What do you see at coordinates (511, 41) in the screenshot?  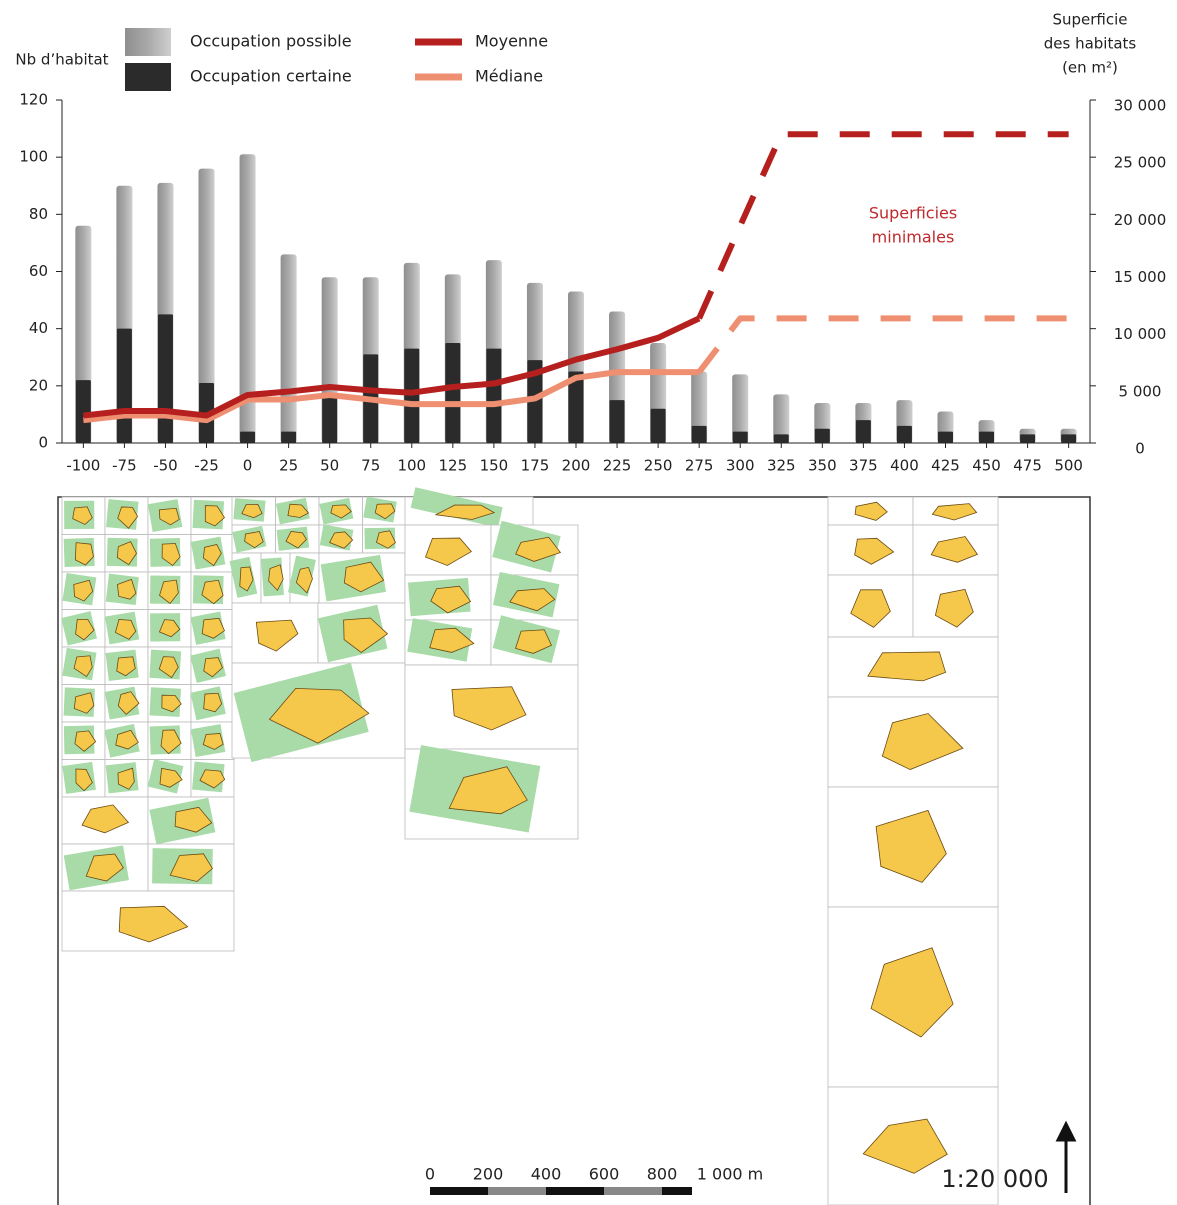 I see `legend-label: Moyenne` at bounding box center [511, 41].